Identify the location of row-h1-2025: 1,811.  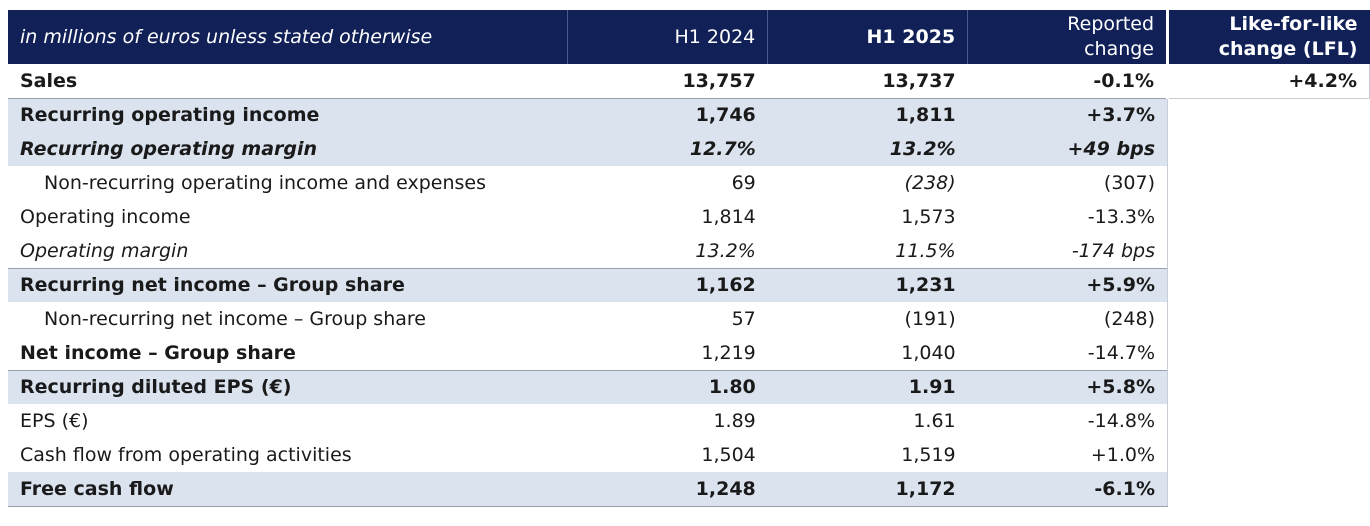
(867, 115).